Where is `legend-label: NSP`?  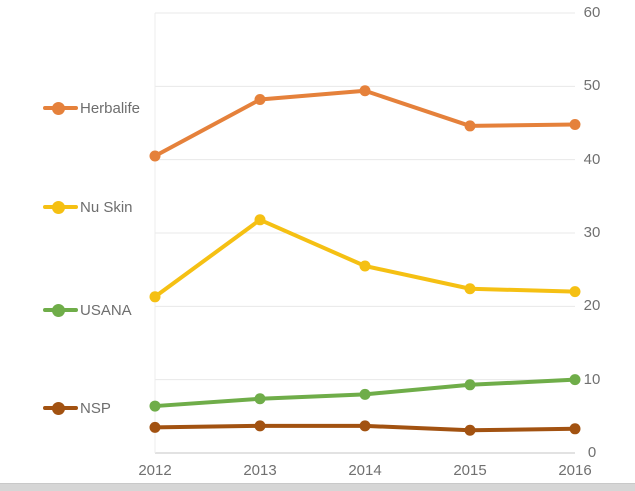 legend-label: NSP is located at coordinates (95, 408).